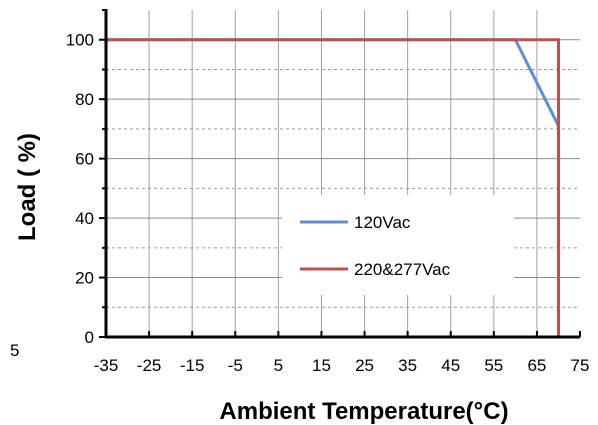 Image resolution: width=598 pixels, height=425 pixels. Describe the element at coordinates (450, 365) in the screenshot. I see `x-tick-label: 45` at that location.